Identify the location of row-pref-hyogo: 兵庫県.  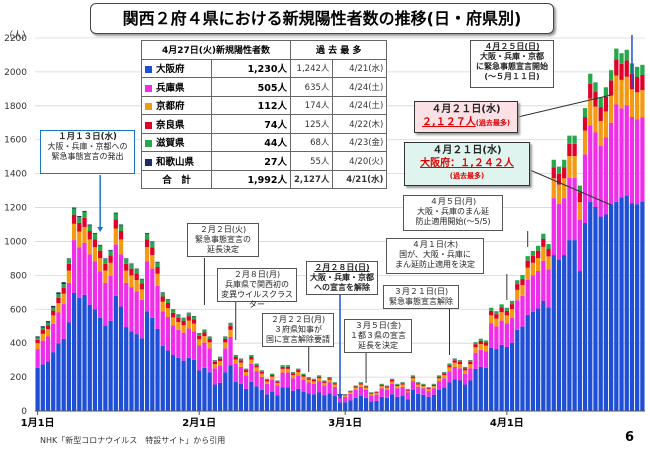
(176, 87).